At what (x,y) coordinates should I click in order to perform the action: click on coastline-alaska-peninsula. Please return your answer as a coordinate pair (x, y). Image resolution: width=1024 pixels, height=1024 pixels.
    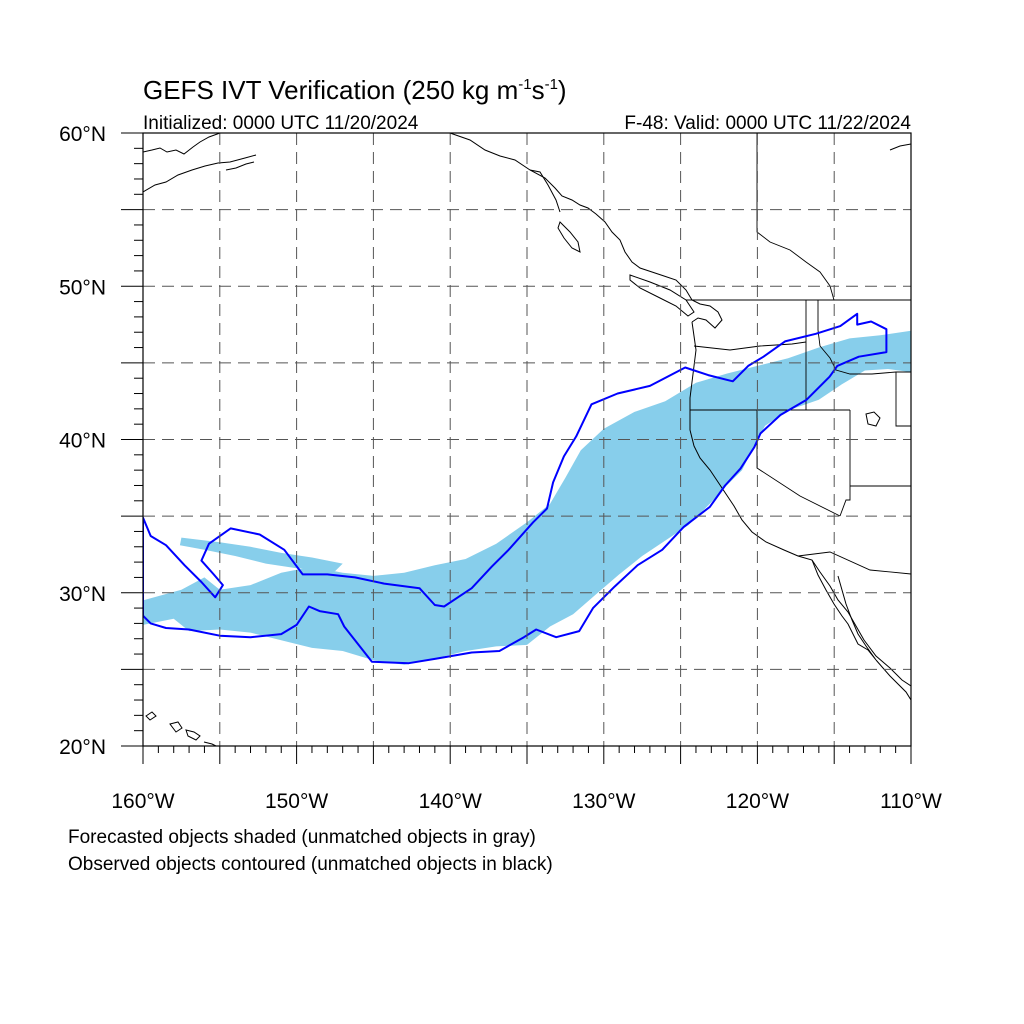
    Looking at the image, I should click on (200, 173).